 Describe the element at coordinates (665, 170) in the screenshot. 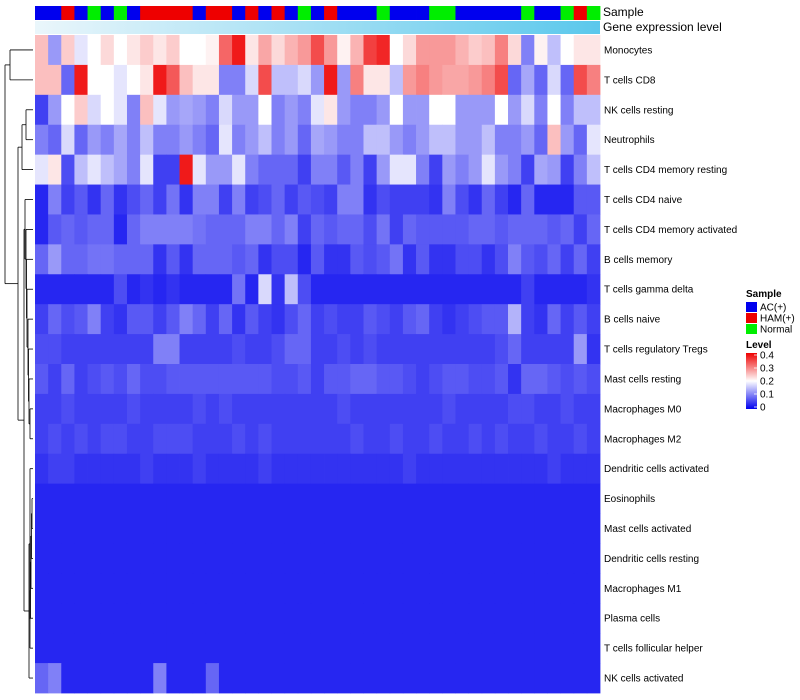

I see `row-label: T cells CD4 memory resting` at that location.